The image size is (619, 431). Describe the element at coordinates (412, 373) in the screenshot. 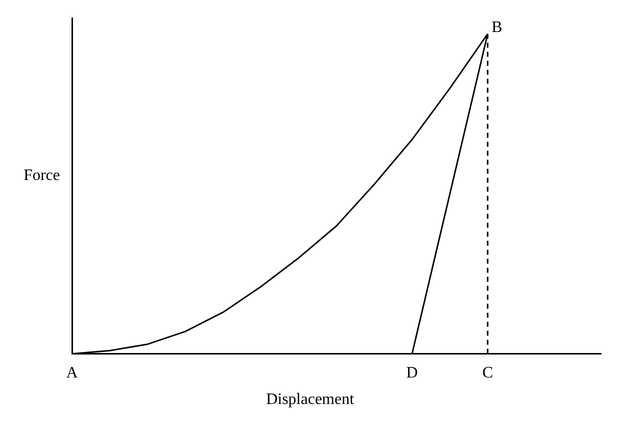

I see `x-tick-label: D` at that location.